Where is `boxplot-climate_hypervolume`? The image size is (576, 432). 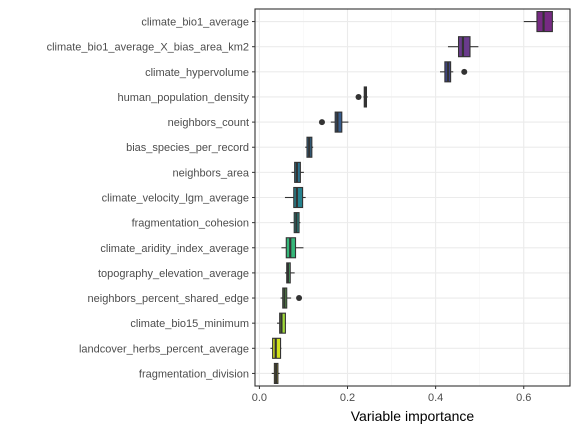 boxplot-climate_hypervolume is located at coordinates (454, 72).